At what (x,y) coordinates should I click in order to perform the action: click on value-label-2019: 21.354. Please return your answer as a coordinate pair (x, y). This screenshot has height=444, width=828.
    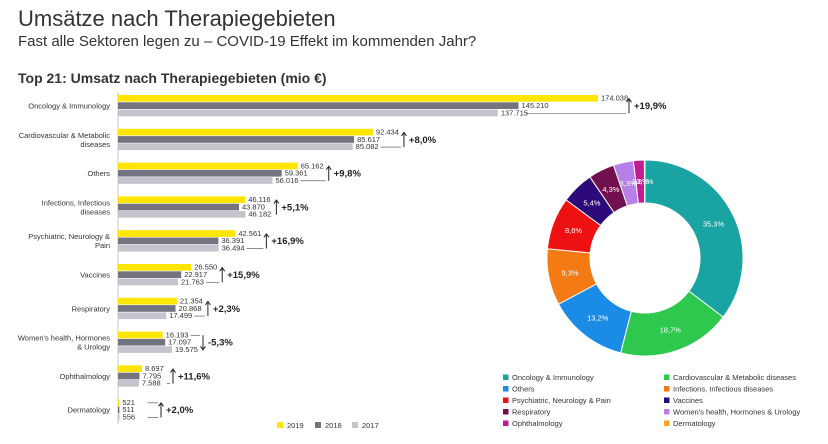
    Looking at the image, I should click on (191, 301).